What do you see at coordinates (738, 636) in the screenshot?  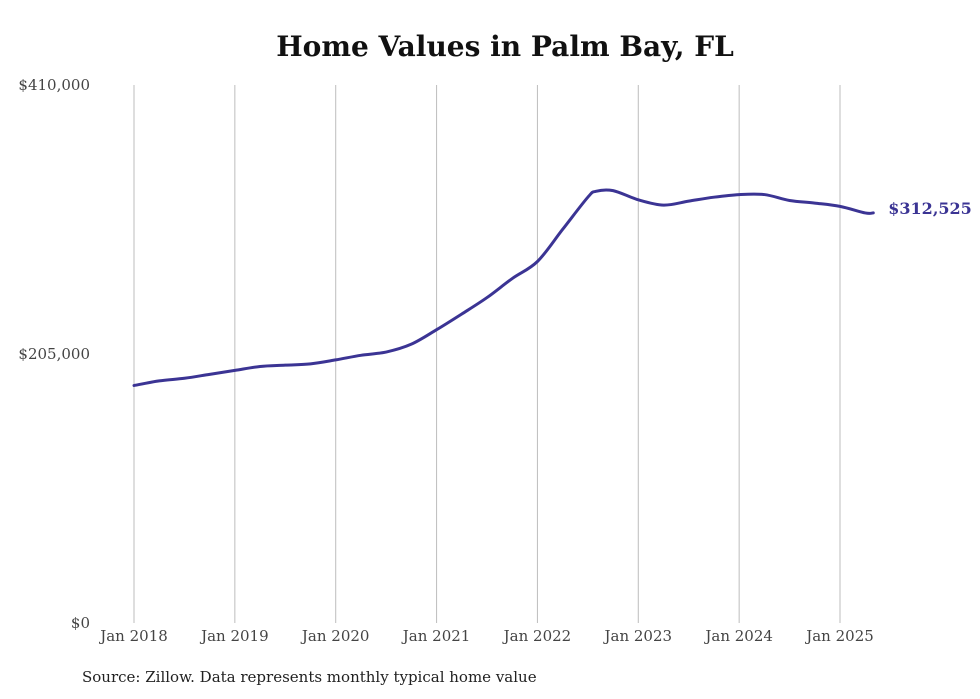 I see `x-tick-label: Jan 2024` at bounding box center [738, 636].